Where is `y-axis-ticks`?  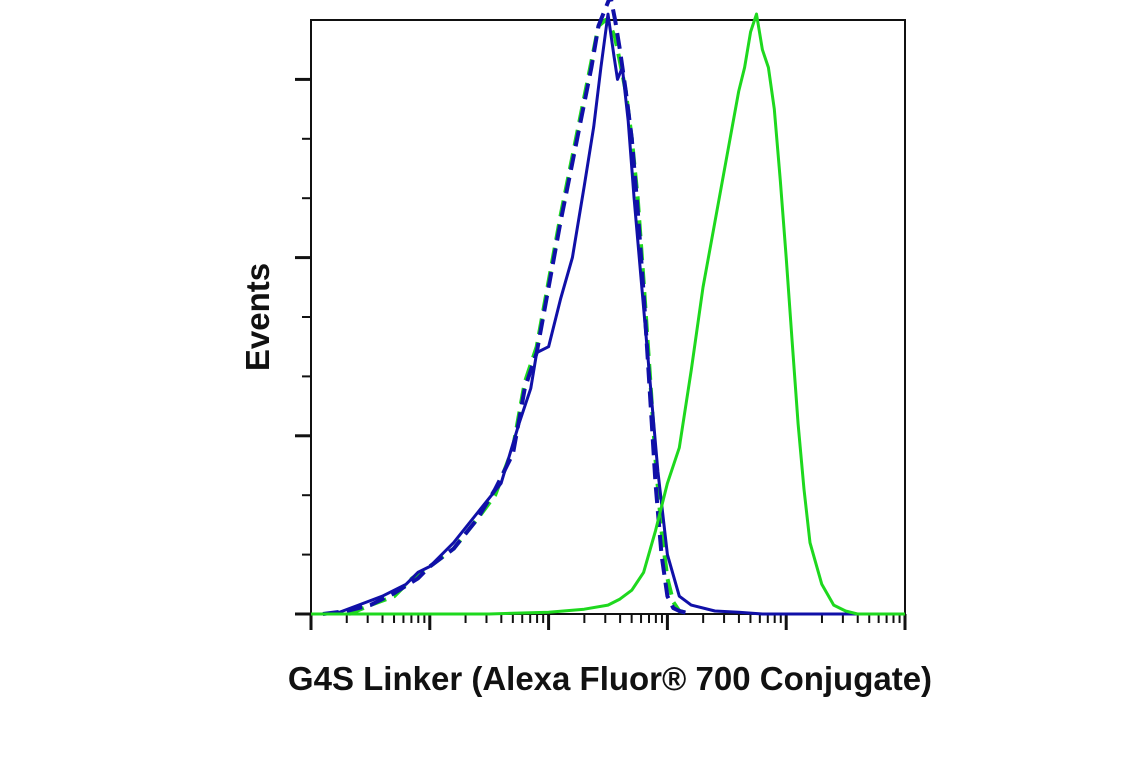 y-axis-ticks is located at coordinates (303, 346).